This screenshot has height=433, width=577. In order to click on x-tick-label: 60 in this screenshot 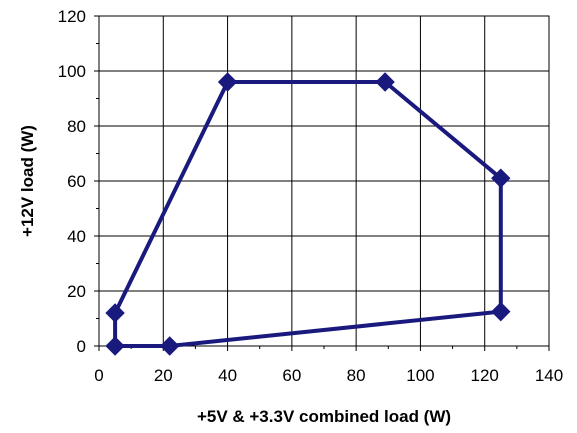, I will do `click(291, 375)`.